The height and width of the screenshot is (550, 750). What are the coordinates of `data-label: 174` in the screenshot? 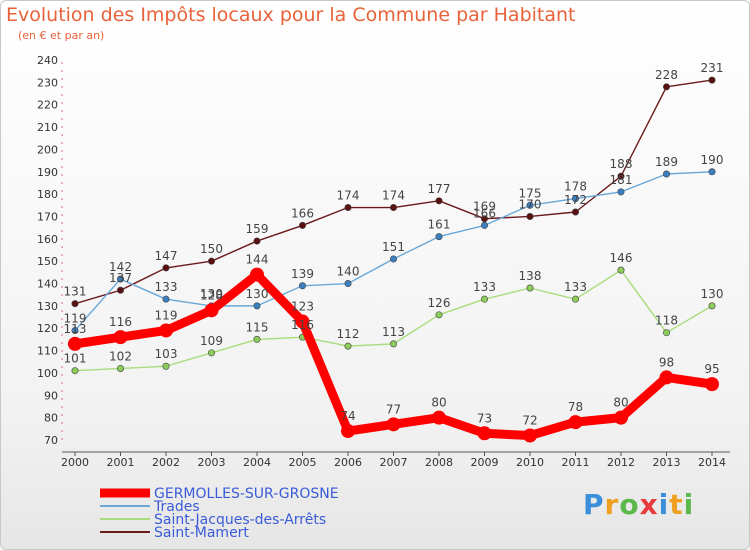 It's located at (393, 196).